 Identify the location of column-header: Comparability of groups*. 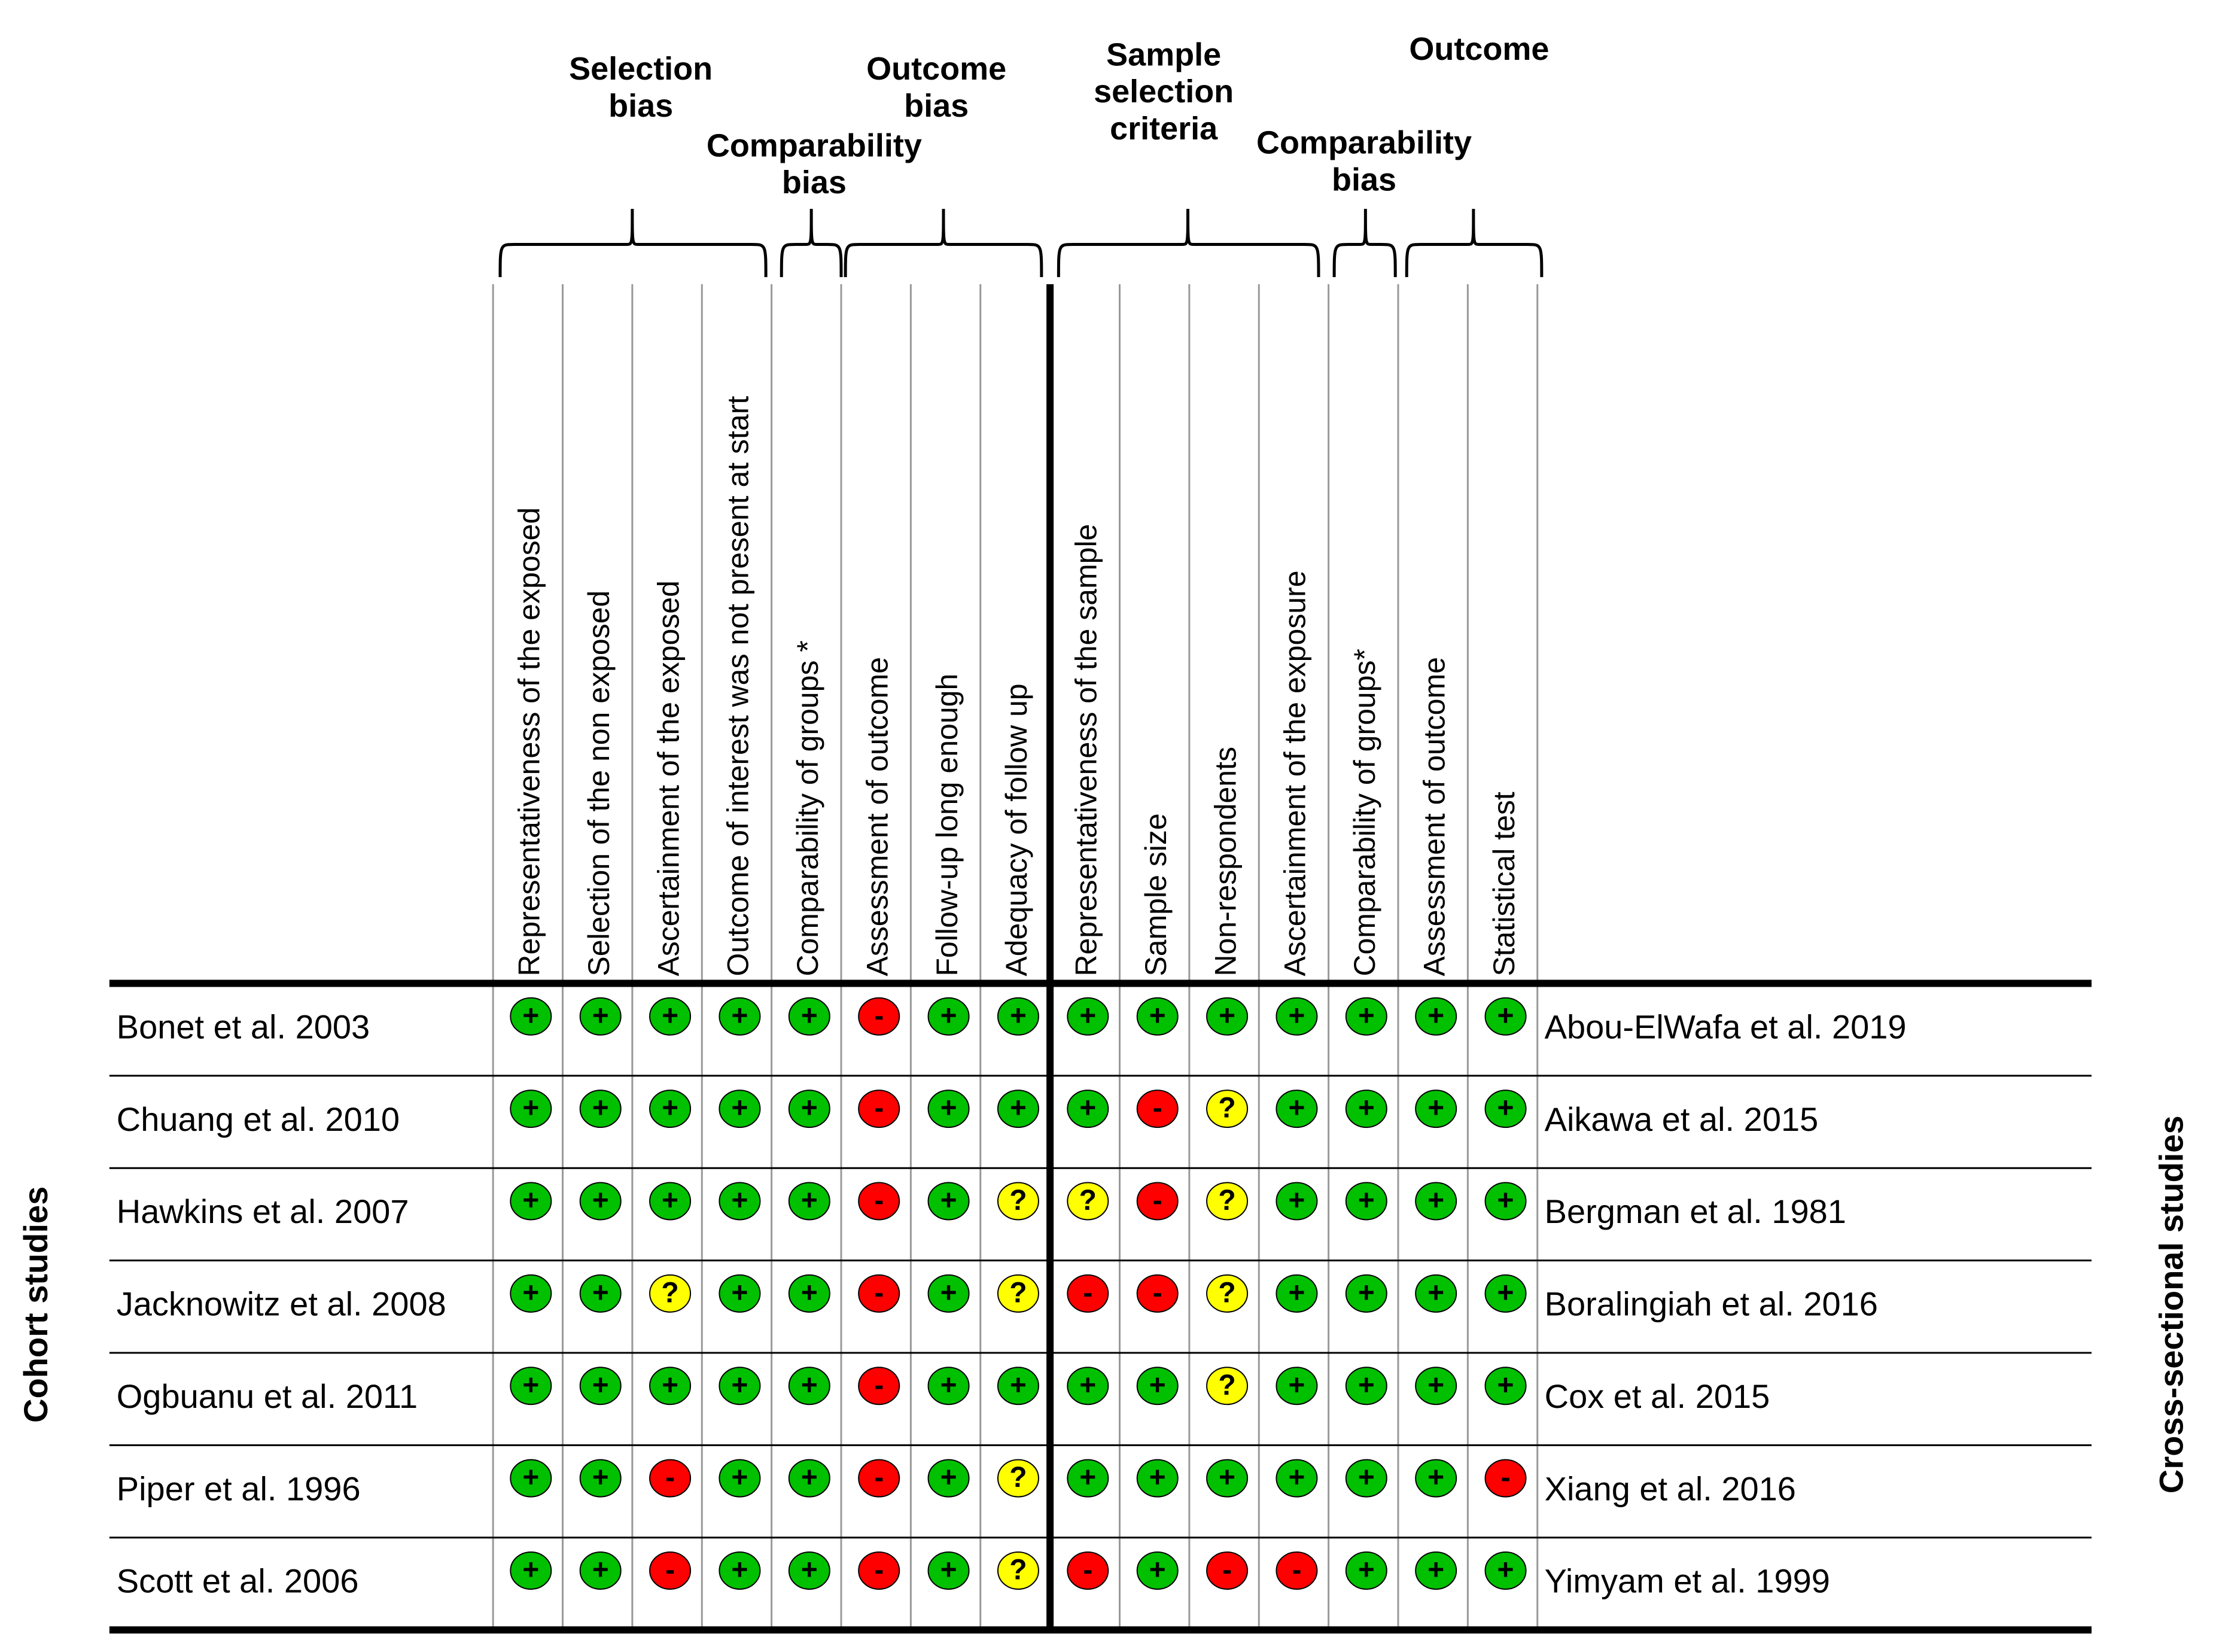
(1364, 813).